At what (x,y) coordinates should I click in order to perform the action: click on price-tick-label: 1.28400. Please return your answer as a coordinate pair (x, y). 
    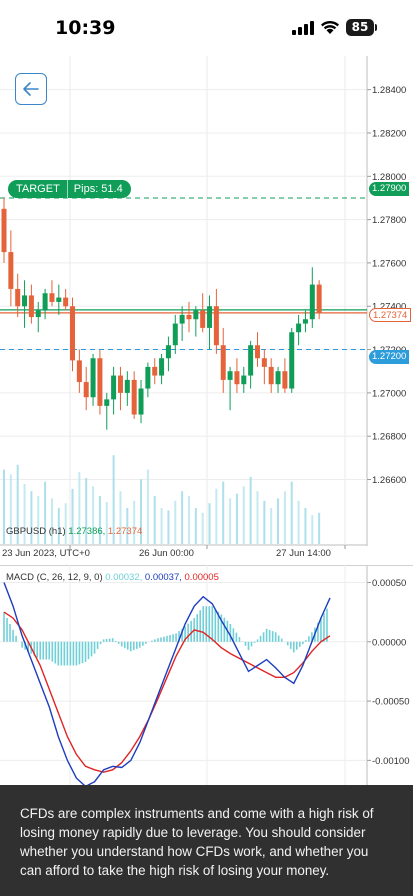
    Looking at the image, I should click on (389, 90).